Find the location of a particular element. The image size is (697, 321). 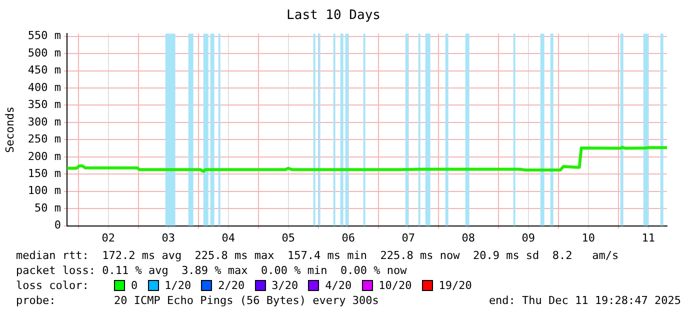

text: 3/20 is located at coordinates (285, 285).